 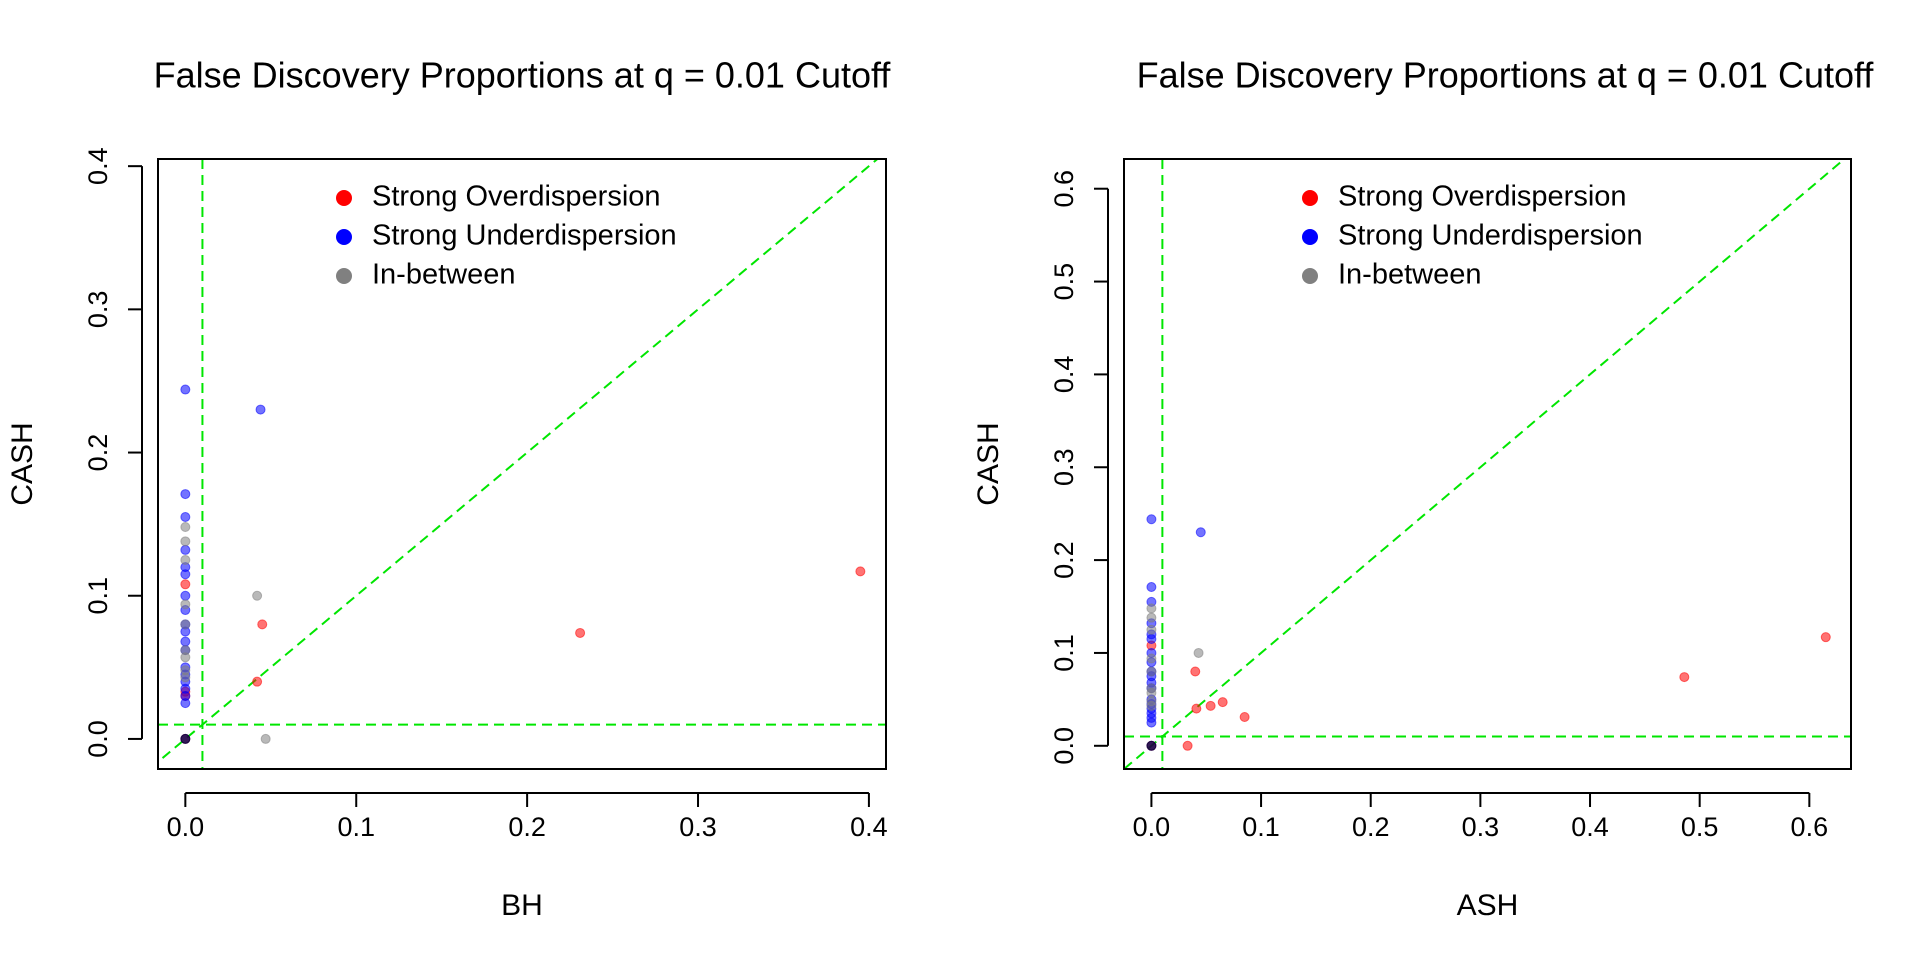 I want to click on y-axis: 0.0 0.1 0.2 0.3 0.4 0.5 0.6 CASH, so click(x=1040, y=467).